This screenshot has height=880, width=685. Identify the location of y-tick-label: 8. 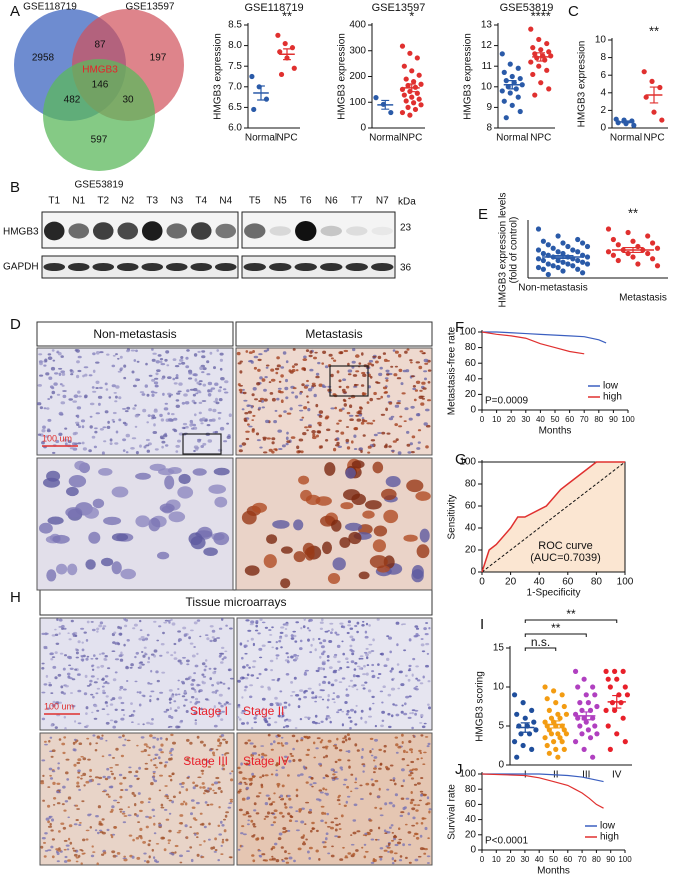
(489, 128).